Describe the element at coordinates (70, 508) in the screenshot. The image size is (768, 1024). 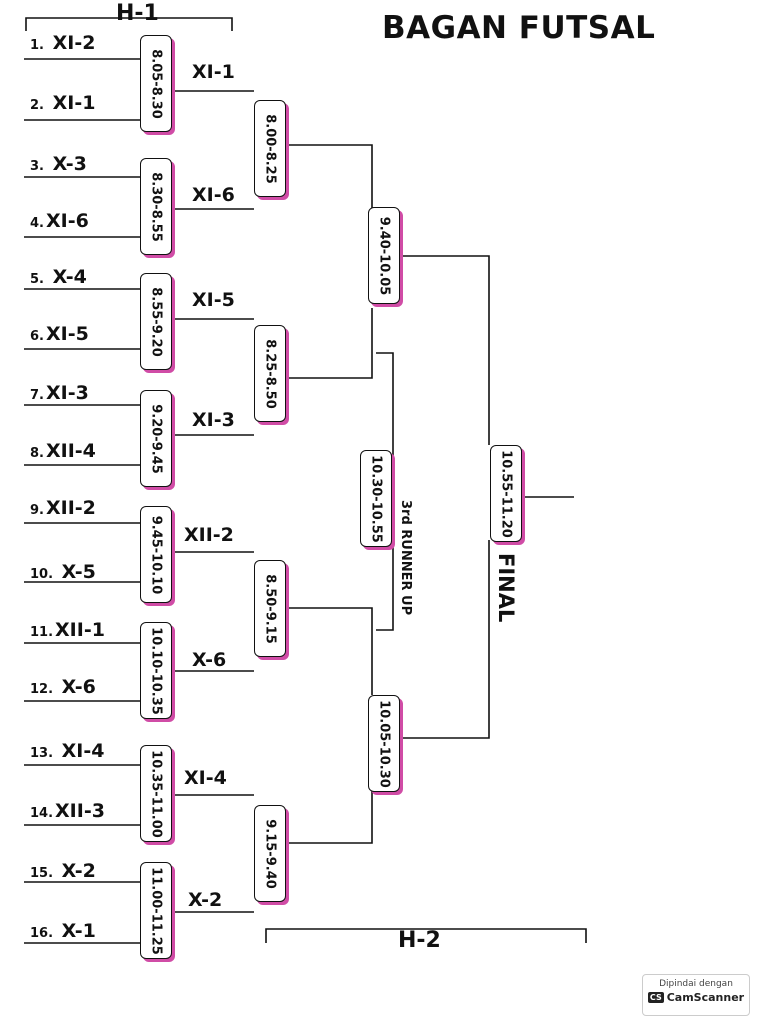
I see `team-name: XII-2` at that location.